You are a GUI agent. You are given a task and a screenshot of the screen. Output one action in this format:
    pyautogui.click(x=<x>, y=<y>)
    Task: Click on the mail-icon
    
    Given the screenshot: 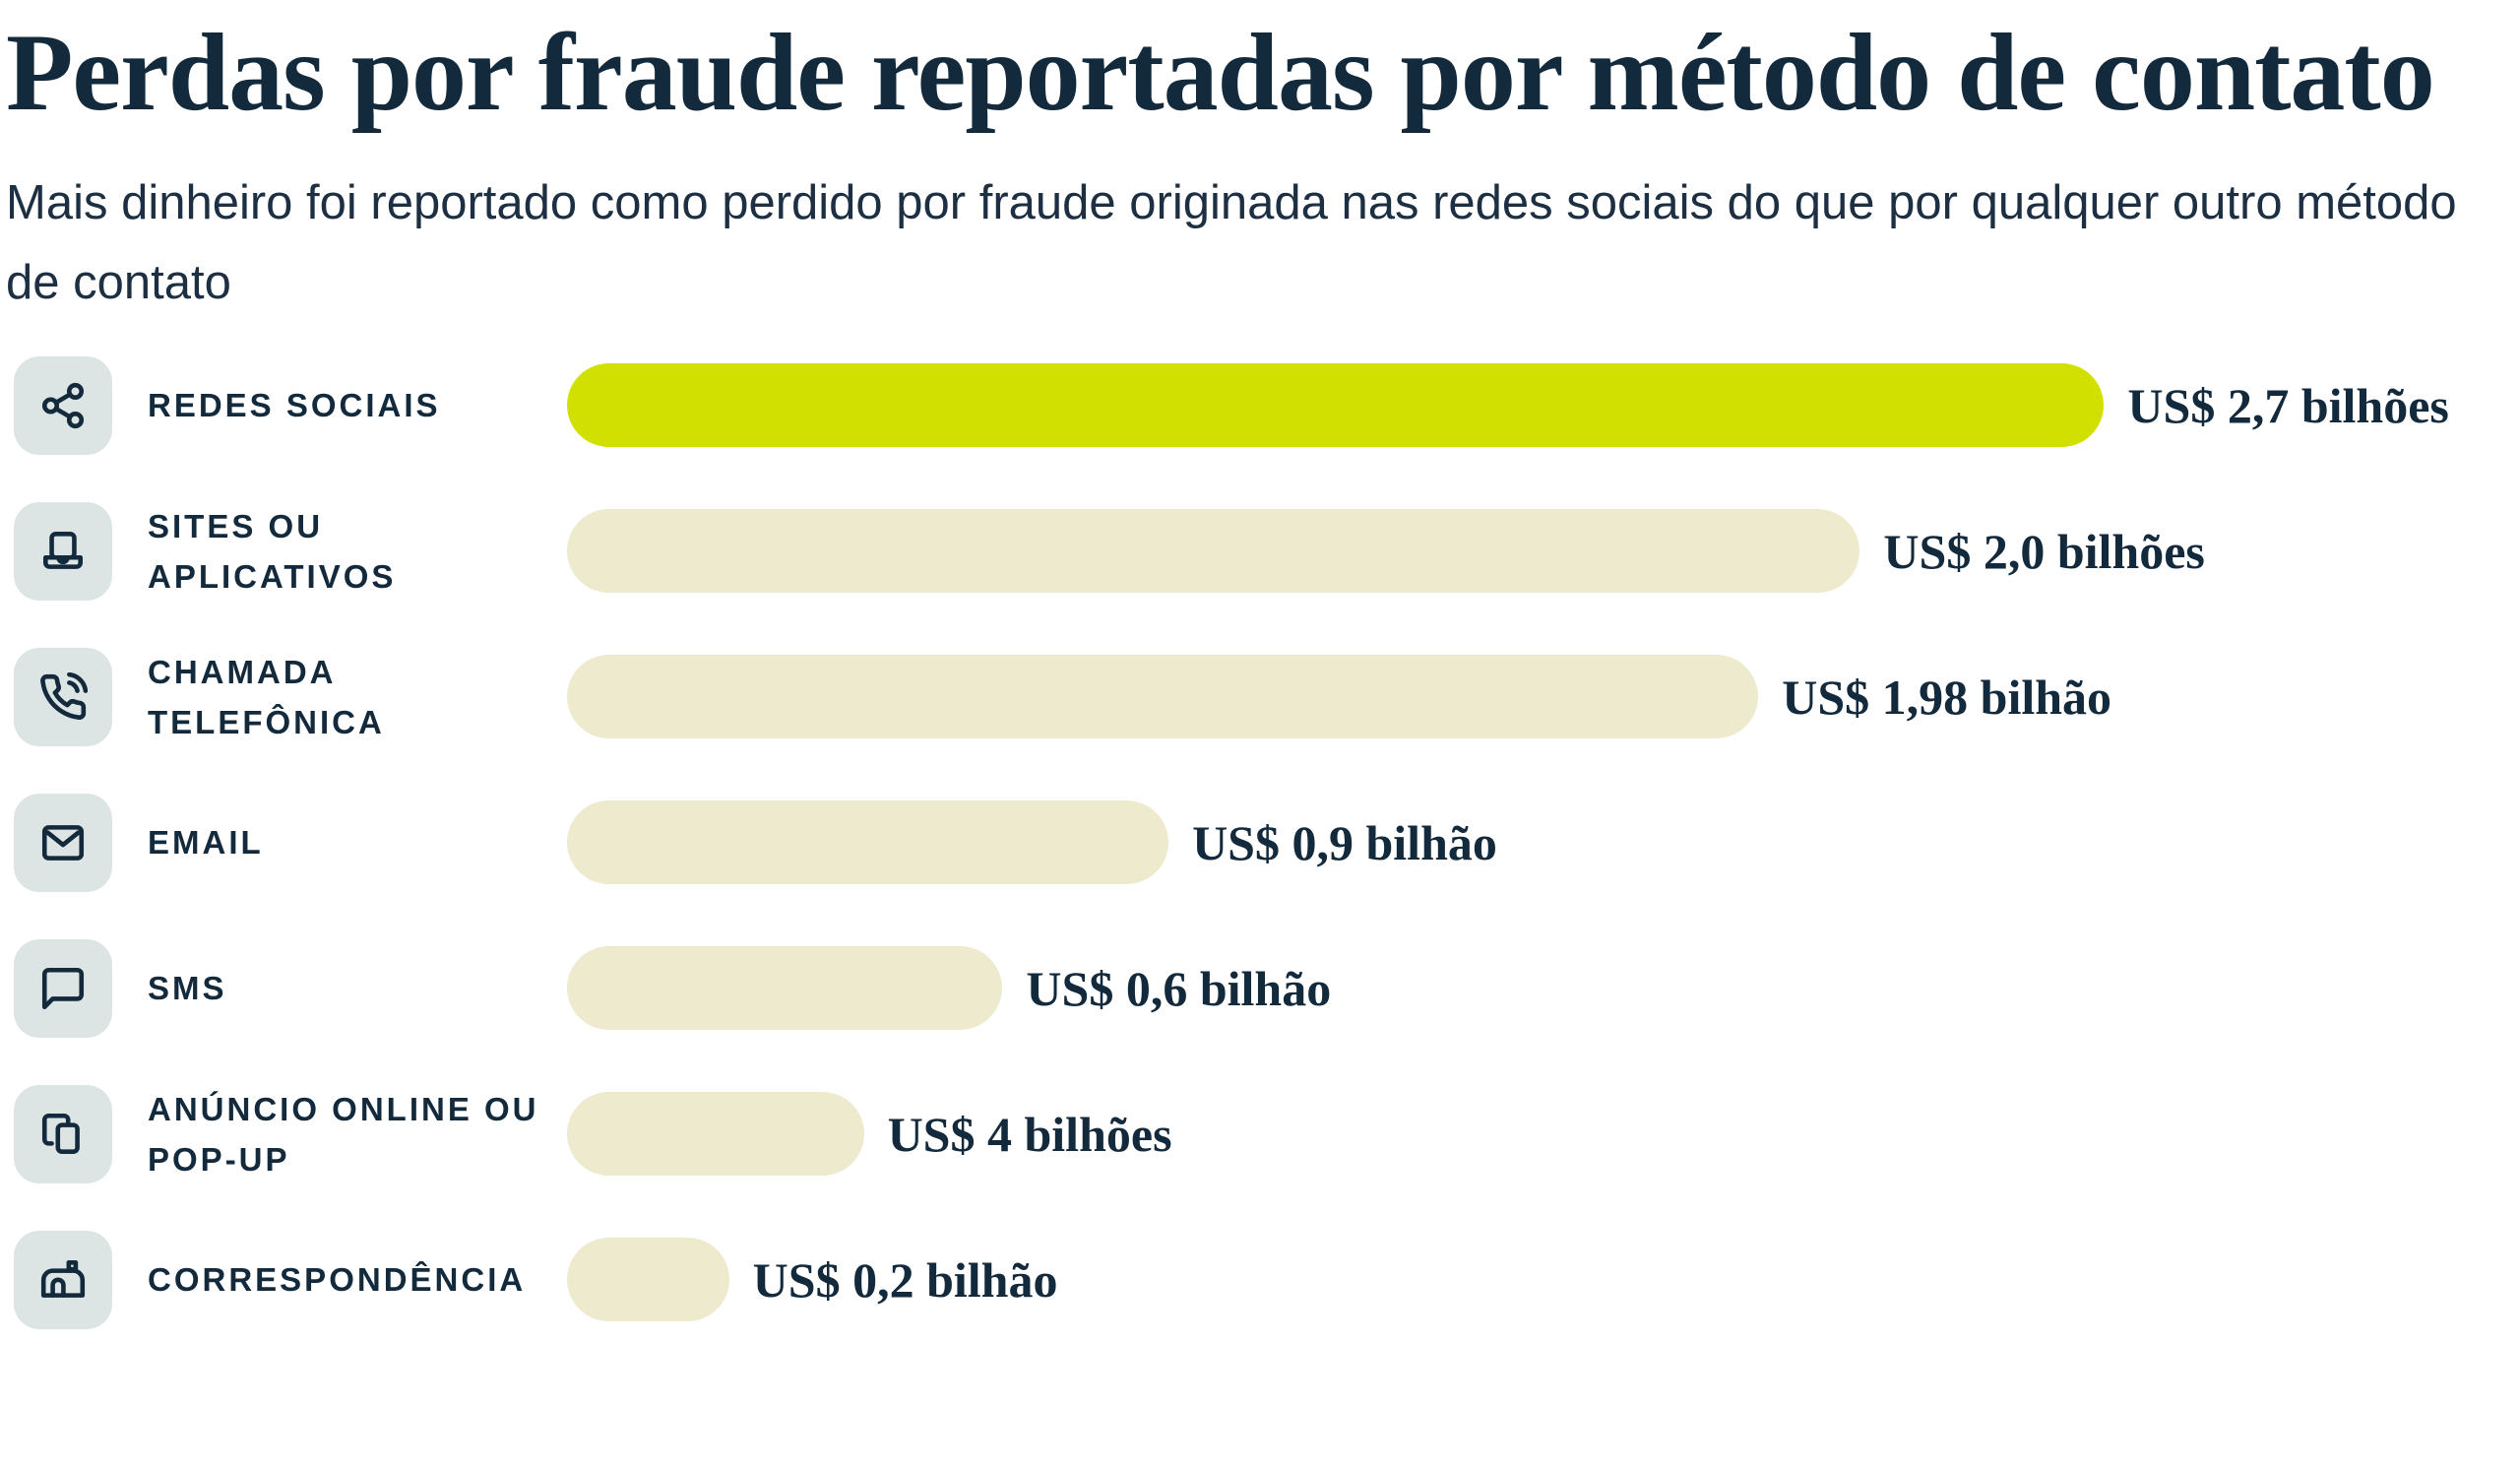 What is the action you would take?
    pyautogui.click(x=63, y=842)
    